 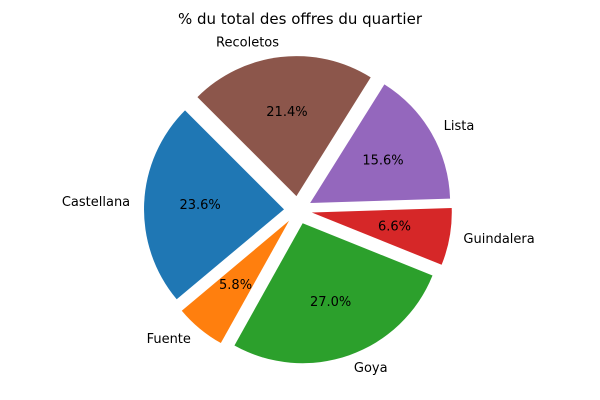 I want to click on slice-label-fuente: Fuente, so click(x=169, y=339).